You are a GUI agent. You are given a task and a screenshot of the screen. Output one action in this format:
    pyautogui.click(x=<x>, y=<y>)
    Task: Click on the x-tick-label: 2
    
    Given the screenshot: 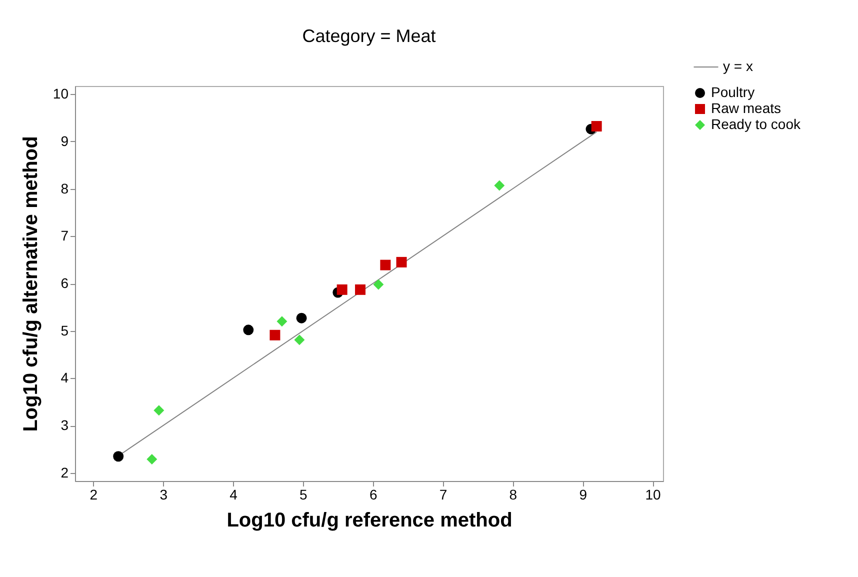 What is the action you would take?
    pyautogui.click(x=94, y=494)
    